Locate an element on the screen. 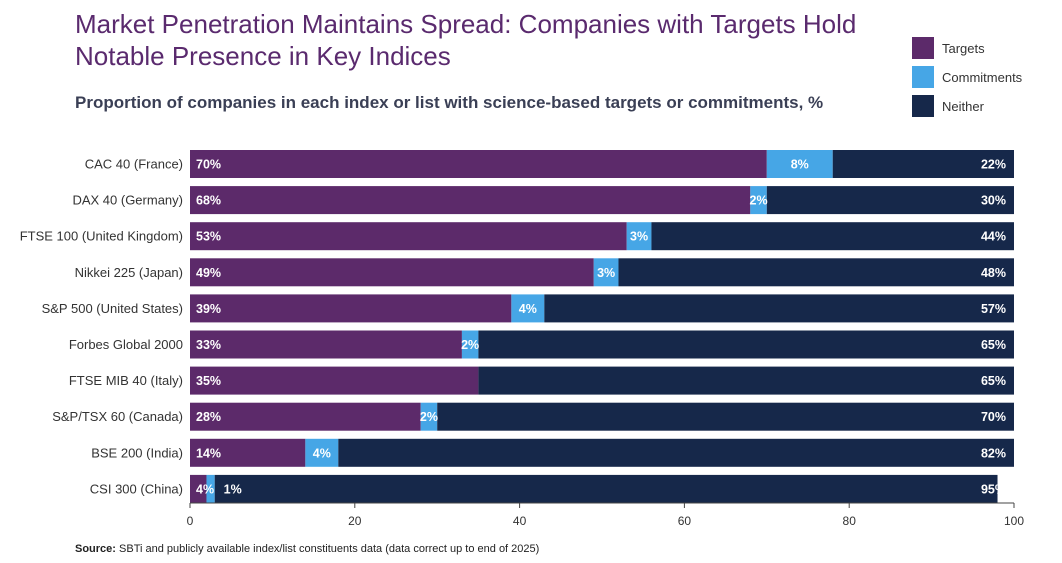  data-label-commitments-s-p-tsx-60-canada: 2% is located at coordinates (429, 417).